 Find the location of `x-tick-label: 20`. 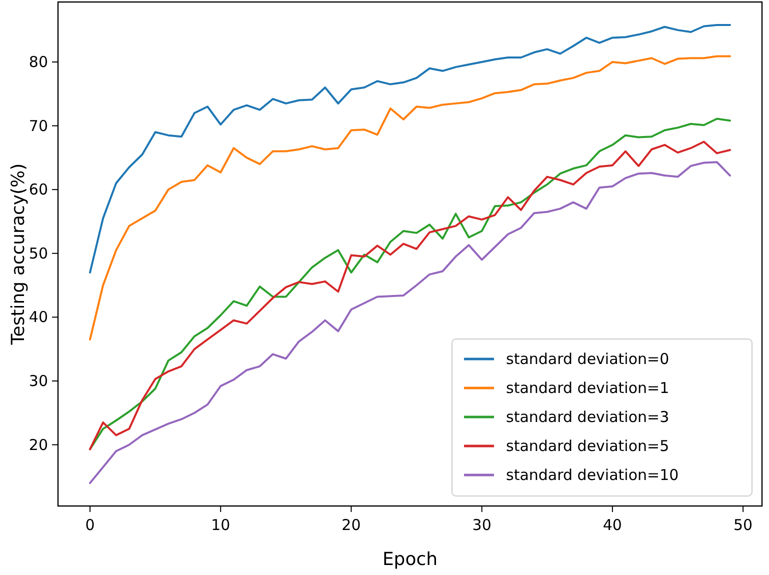

x-tick-label: 20 is located at coordinates (351, 525).